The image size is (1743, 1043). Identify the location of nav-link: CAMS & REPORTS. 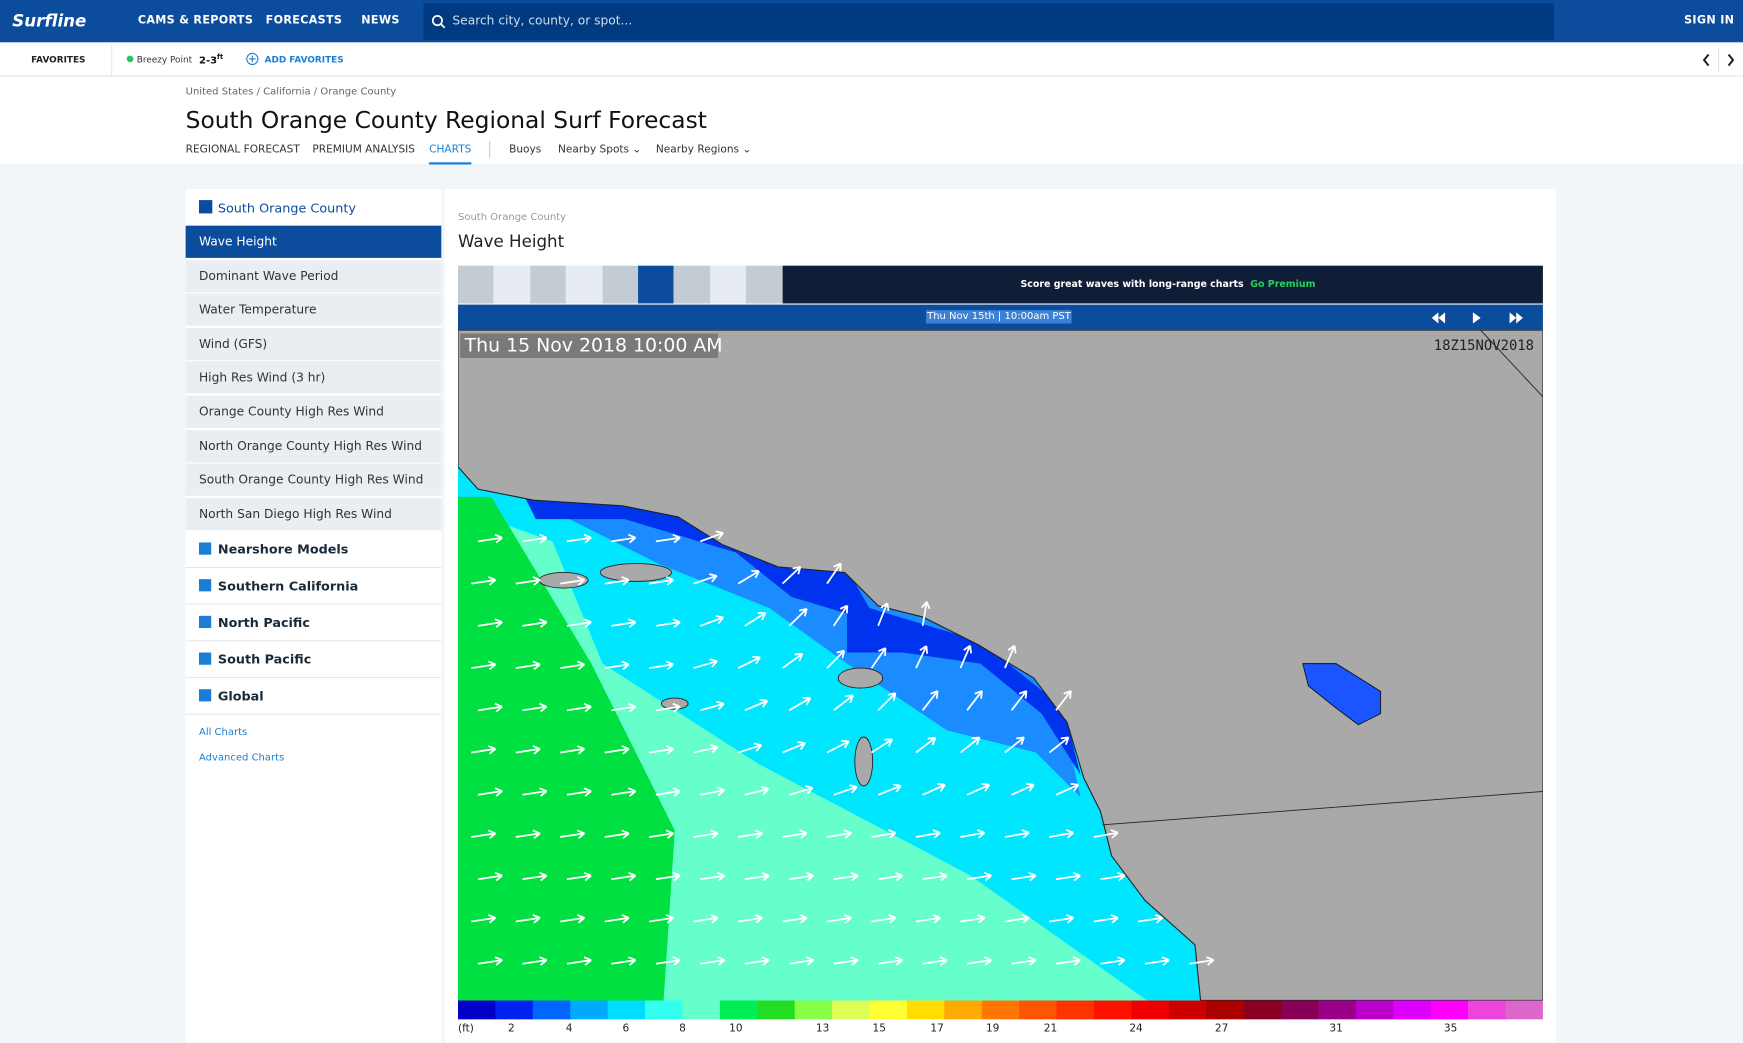
(195, 20).